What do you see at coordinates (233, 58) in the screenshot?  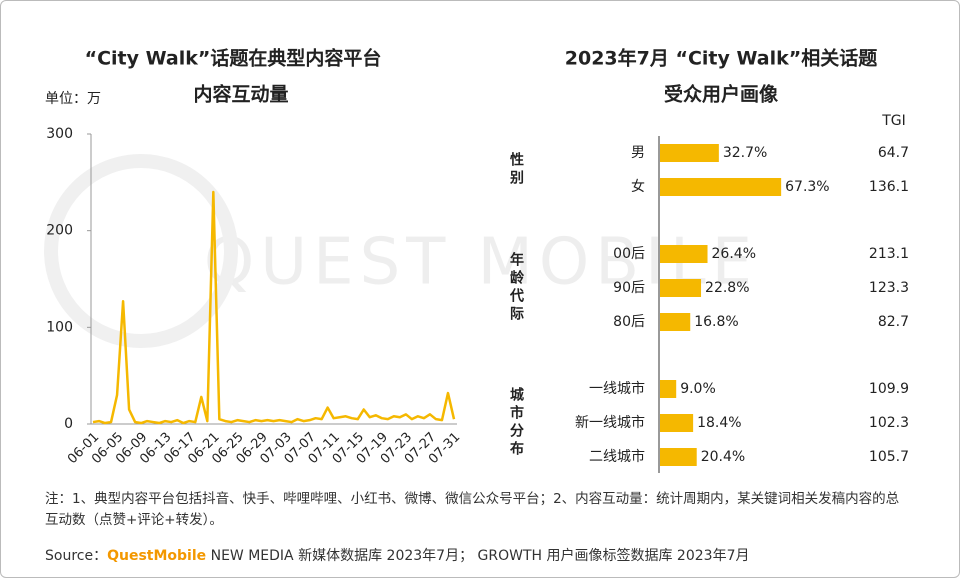 I see `line-title: “City Walk”话题在典型内容平台` at bounding box center [233, 58].